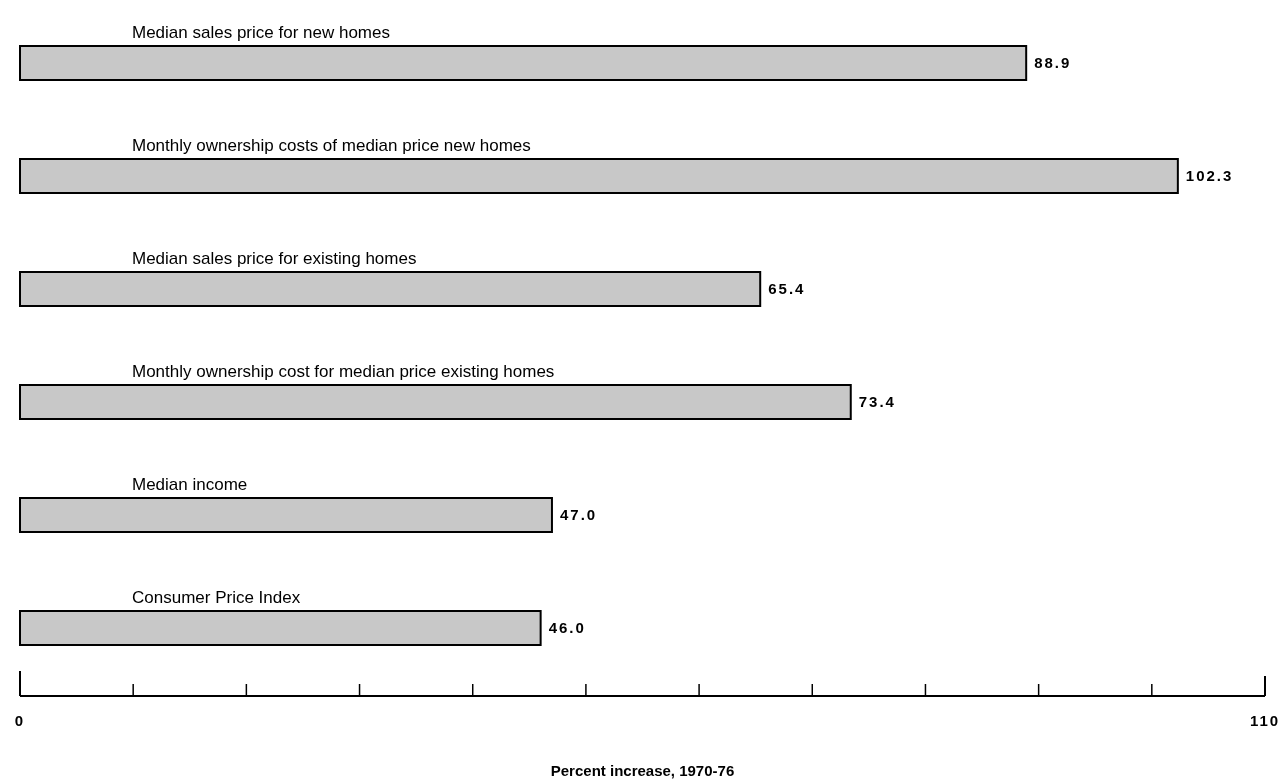 The width and height of the screenshot is (1285, 783). What do you see at coordinates (1265, 720) in the screenshot?
I see `x-tick-label: 110` at bounding box center [1265, 720].